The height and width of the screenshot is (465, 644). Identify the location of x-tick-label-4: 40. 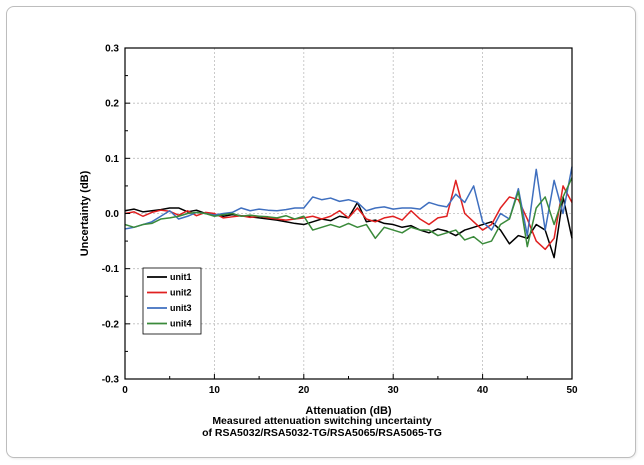
(483, 390).